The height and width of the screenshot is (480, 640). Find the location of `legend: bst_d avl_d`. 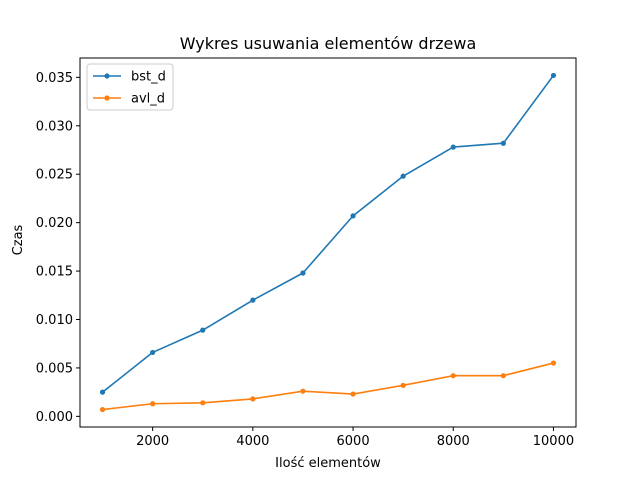

legend: bst_d avl_d is located at coordinates (130, 87).